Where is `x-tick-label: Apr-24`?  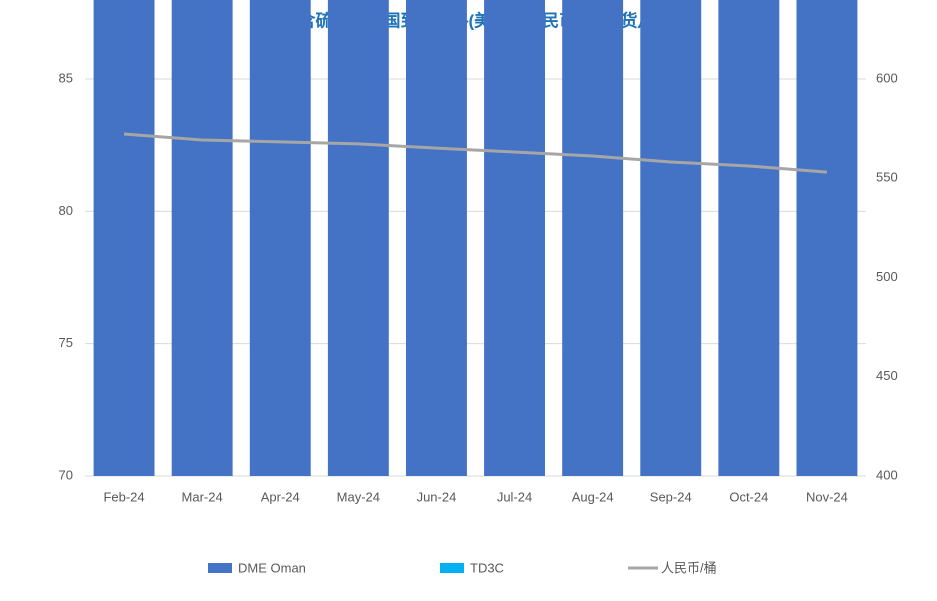 x-tick-label: Apr-24 is located at coordinates (280, 496).